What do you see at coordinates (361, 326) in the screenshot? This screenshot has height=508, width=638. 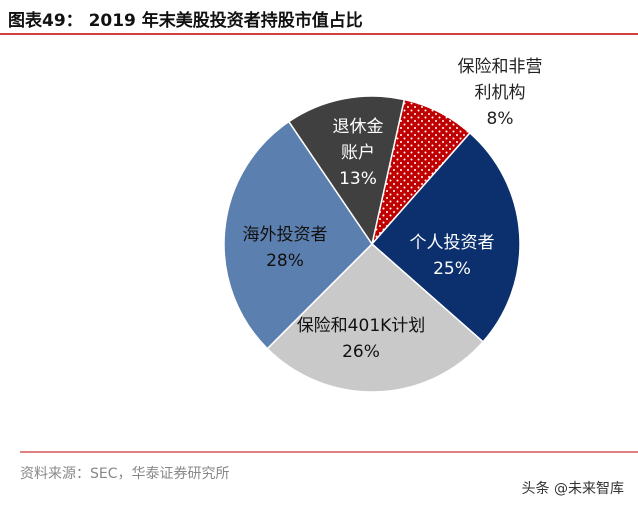 I see `category-label: 保险和401K计划` at bounding box center [361, 326].